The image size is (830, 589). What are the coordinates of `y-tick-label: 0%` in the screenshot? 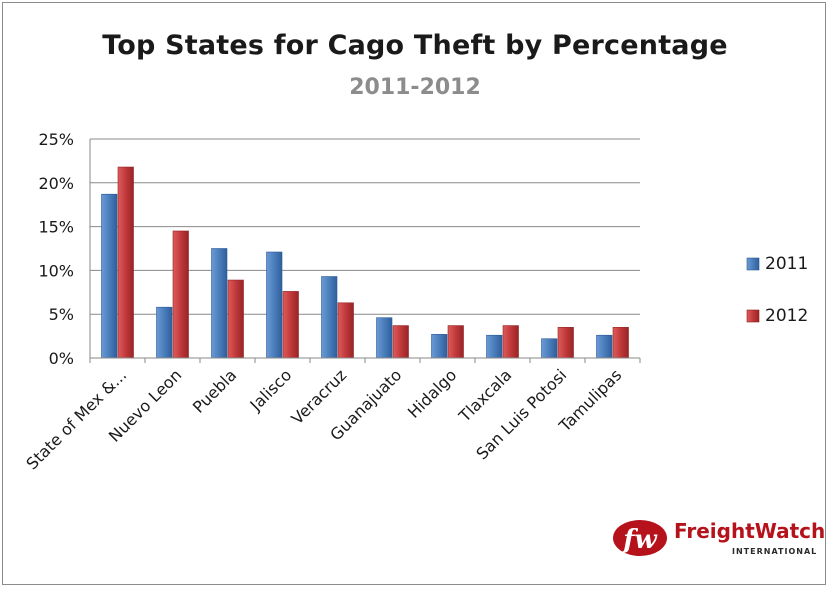 It's located at (61, 358).